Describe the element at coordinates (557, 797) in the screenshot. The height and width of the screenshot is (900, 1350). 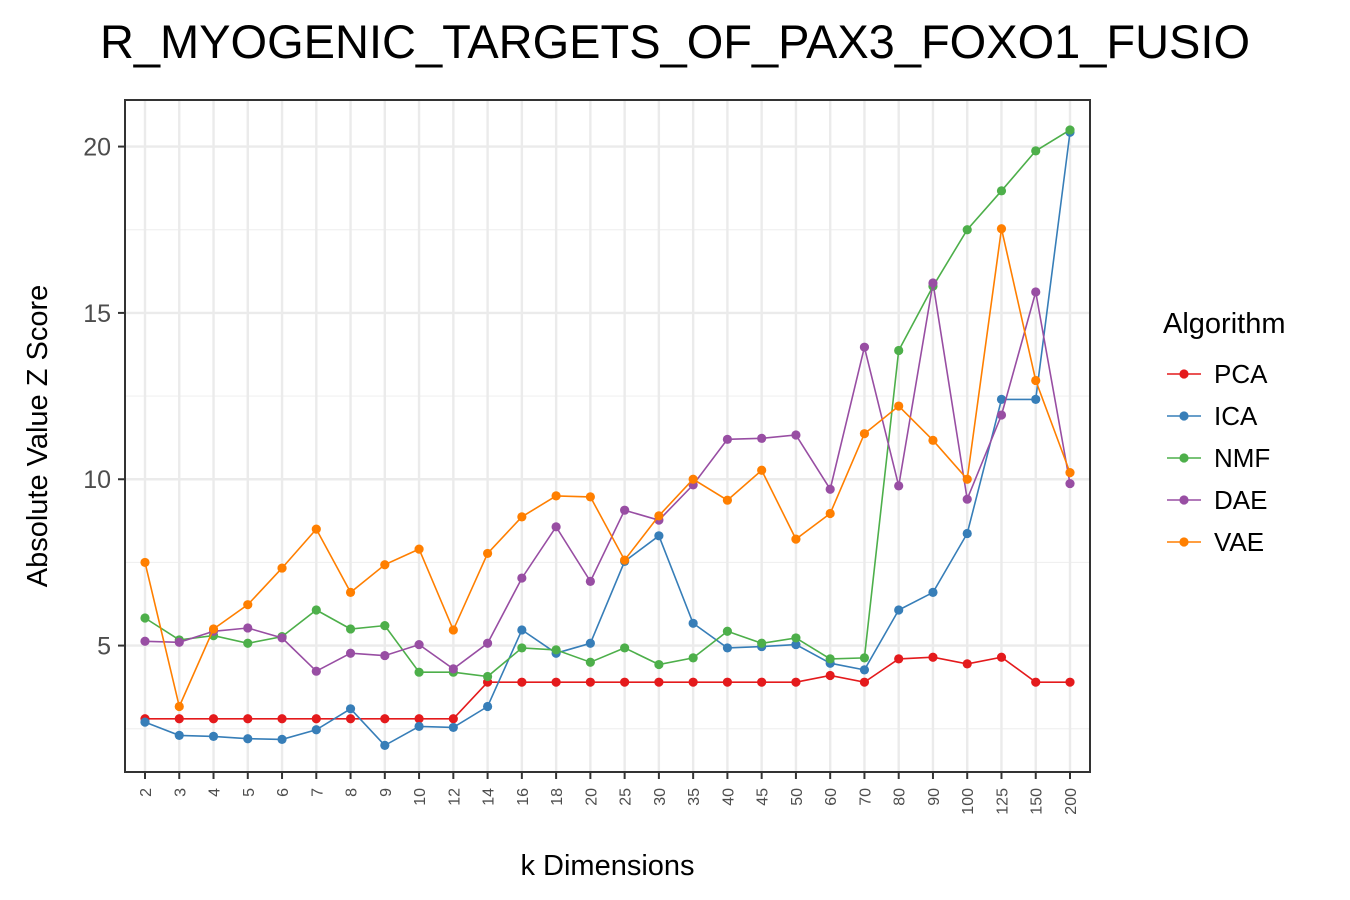
I see `x-tick-label: 18` at that location.